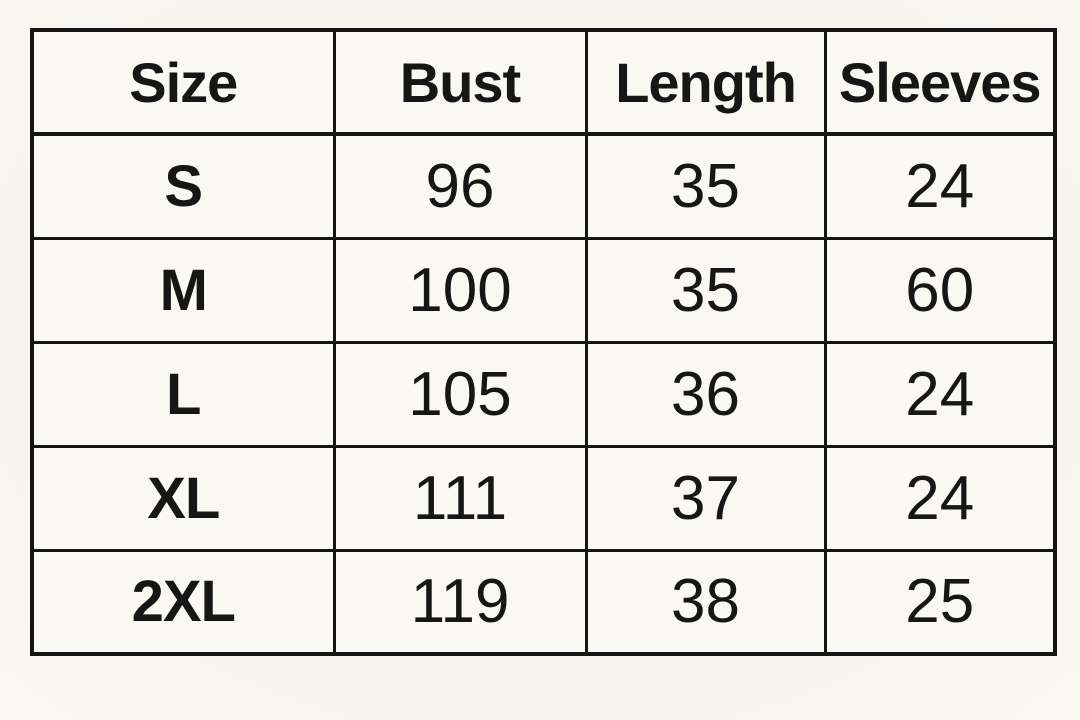  I want to click on bust-value-cell: 111, so click(460, 498).